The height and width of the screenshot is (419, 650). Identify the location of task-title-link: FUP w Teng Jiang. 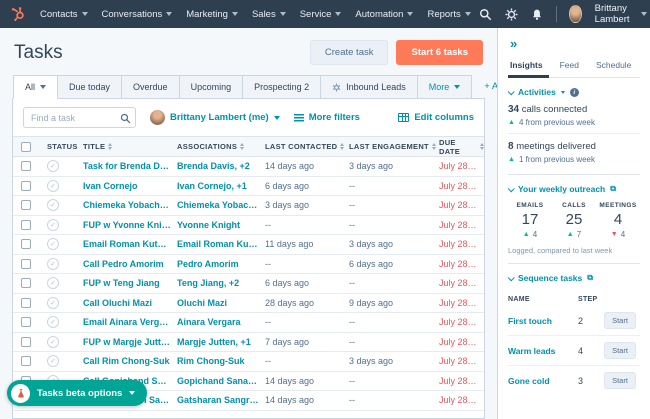
(121, 283).